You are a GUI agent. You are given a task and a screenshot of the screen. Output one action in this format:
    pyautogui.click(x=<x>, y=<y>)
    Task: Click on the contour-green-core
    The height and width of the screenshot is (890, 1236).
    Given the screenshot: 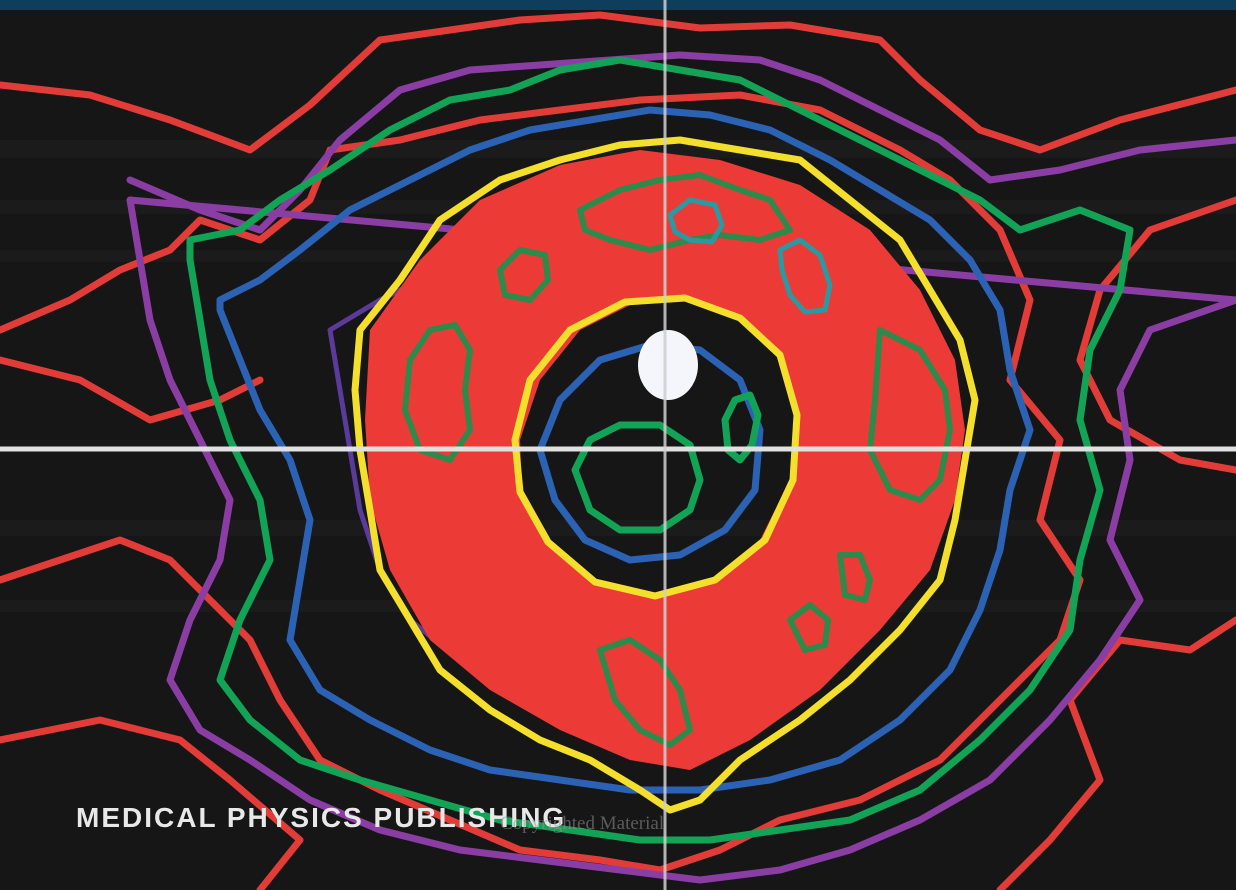 What is the action you would take?
    pyautogui.click(x=637, y=477)
    